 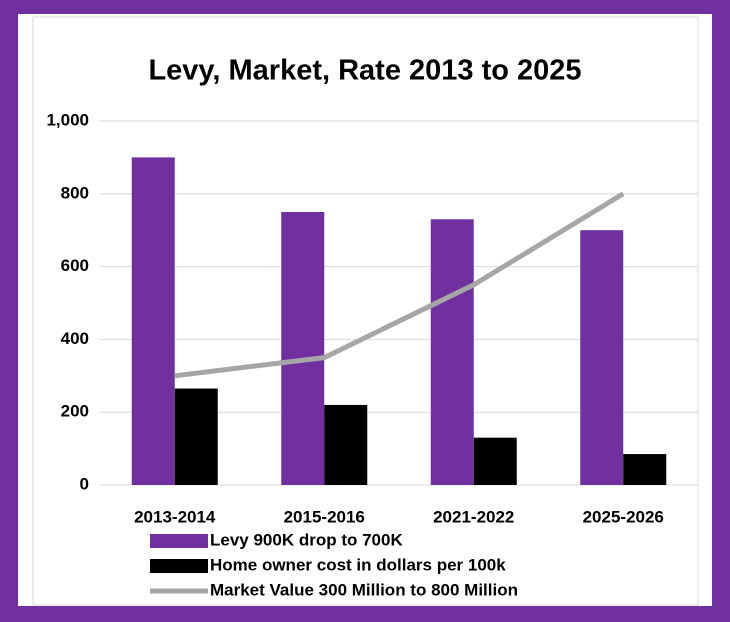 I want to click on y-tick-label: 400, so click(x=75, y=338).